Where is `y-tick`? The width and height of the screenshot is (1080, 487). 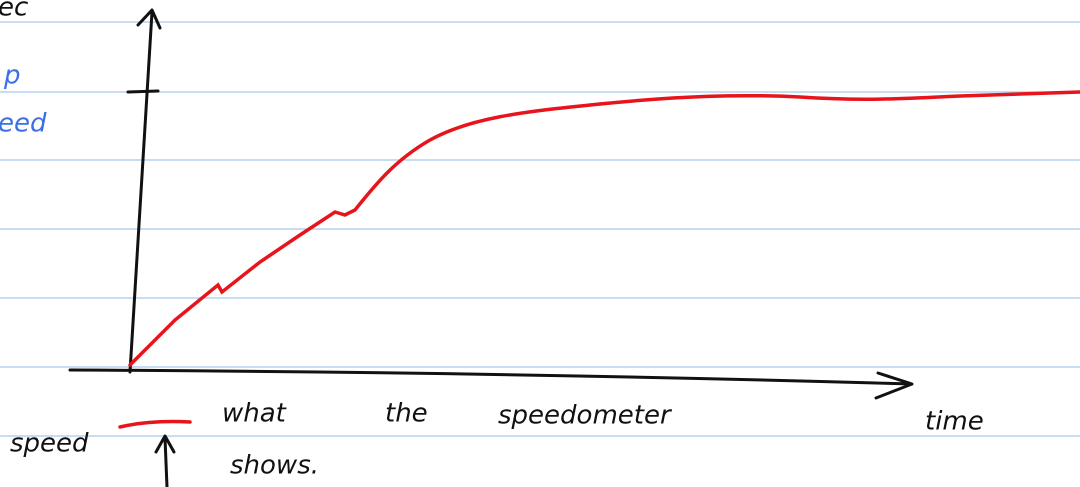 y-tick is located at coordinates (143, 91).